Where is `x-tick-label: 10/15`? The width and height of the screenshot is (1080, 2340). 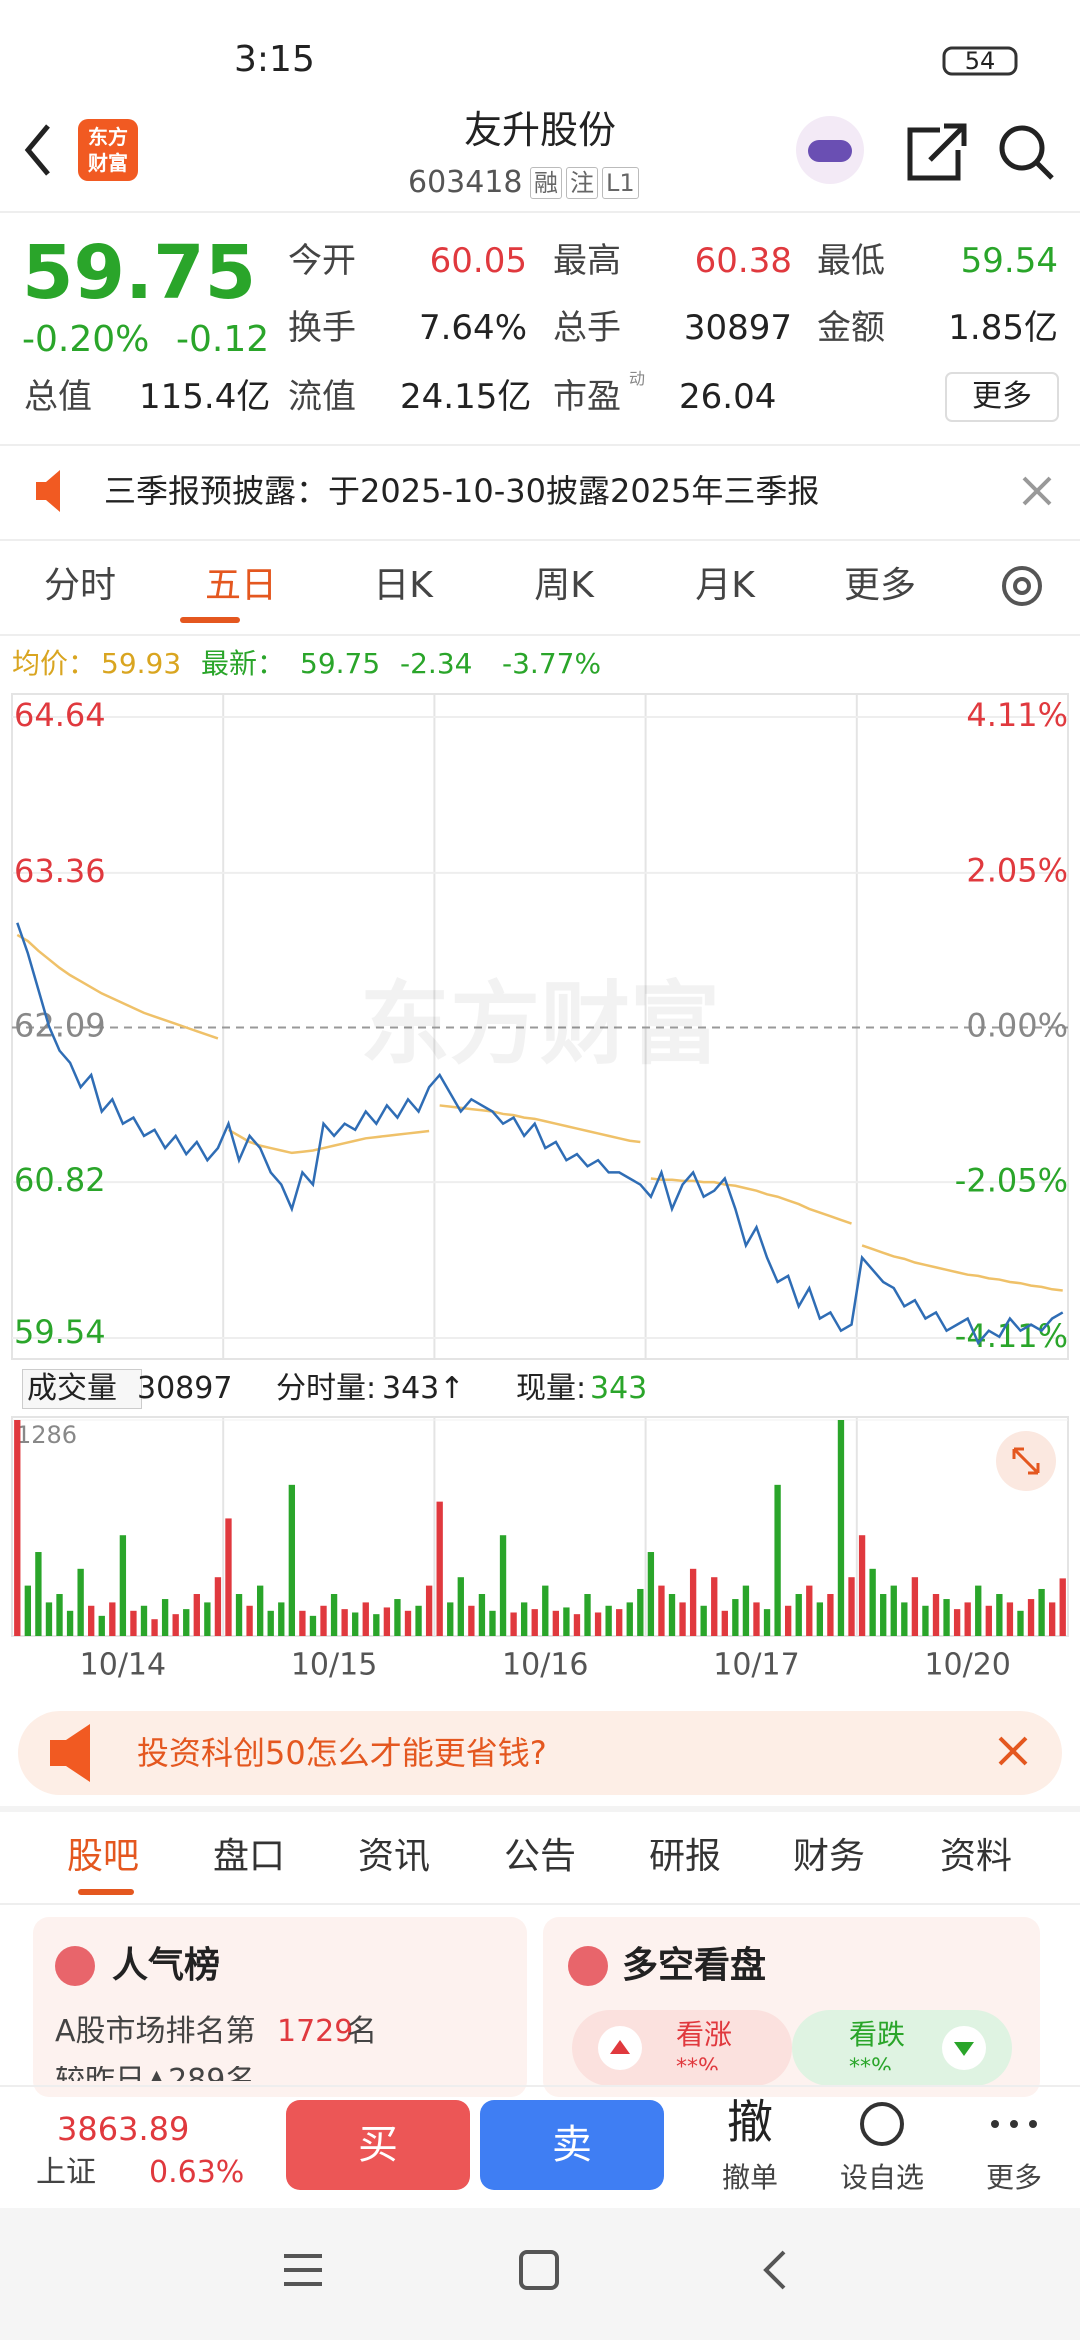
x-tick-label: 10/15 is located at coordinates (334, 1665).